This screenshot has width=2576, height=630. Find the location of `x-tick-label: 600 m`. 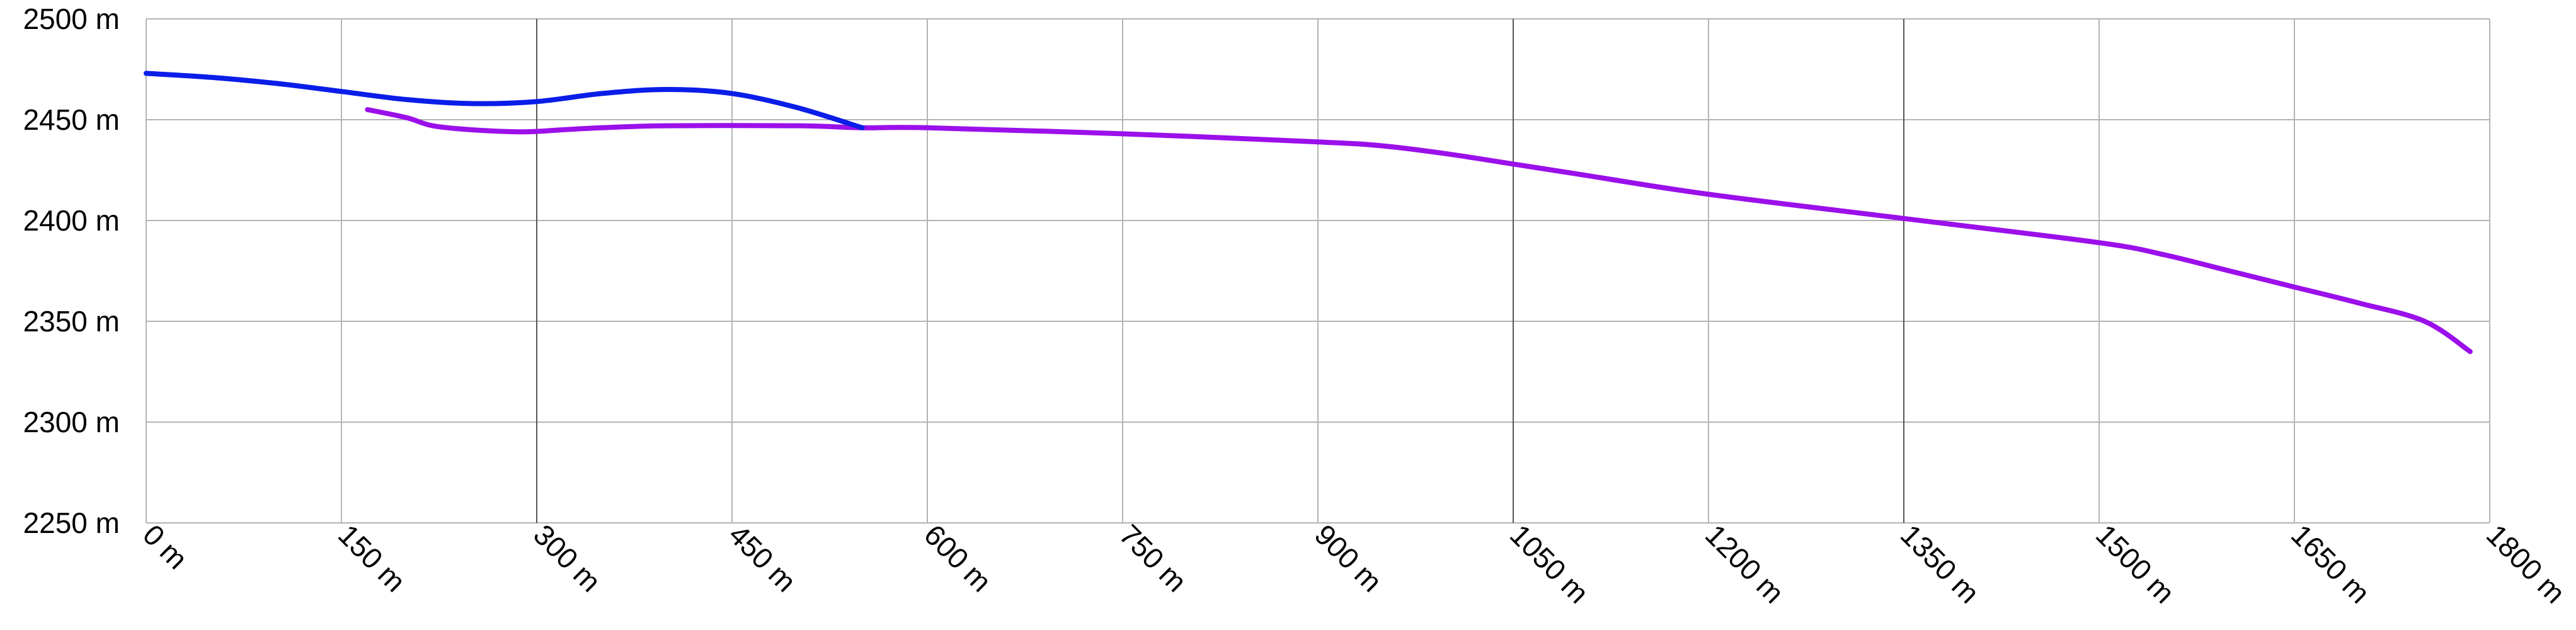

x-tick-label: 600 m is located at coordinates (958, 558).